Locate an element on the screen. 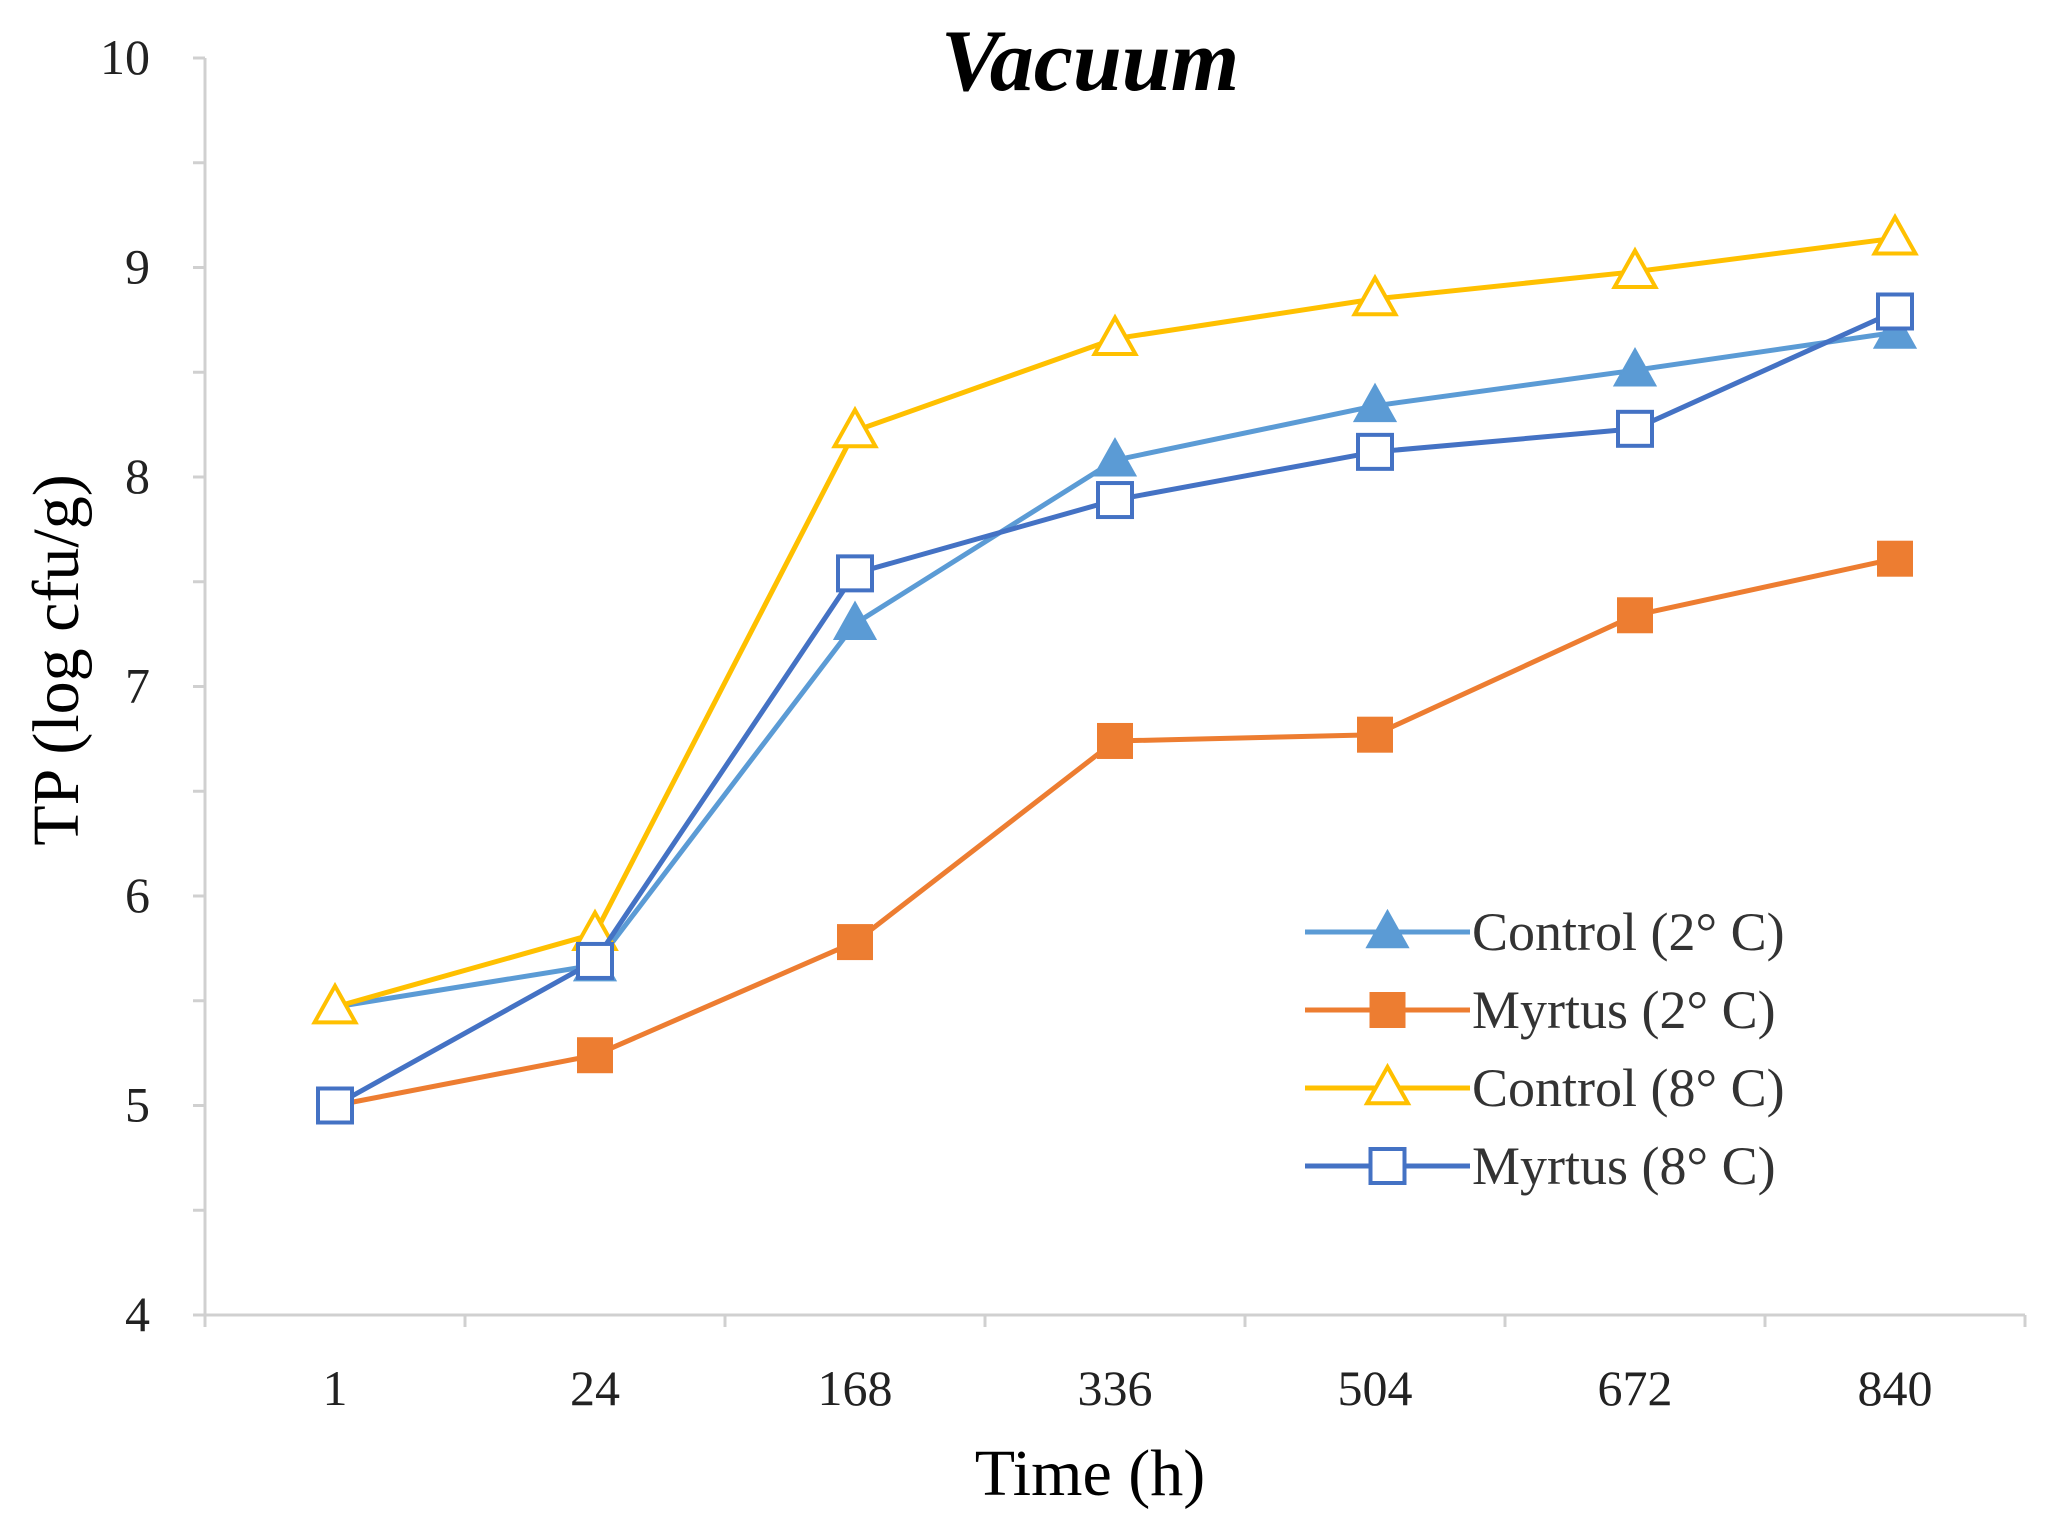  legend-entry: Myrtus (2° C) is located at coordinates (1540, 1010).